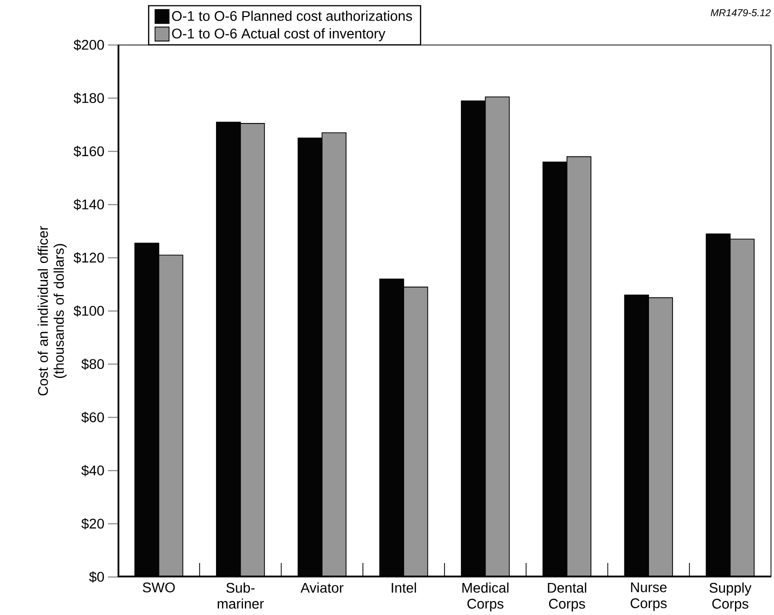  What do you see at coordinates (567, 597) in the screenshot?
I see `x-tick-label: Dental Corps` at bounding box center [567, 597].